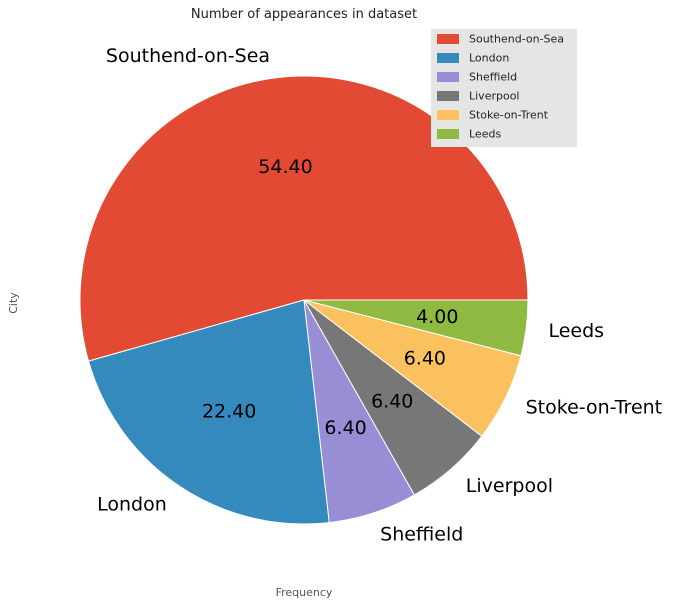 The image size is (682, 606). I want to click on category-label-southend-on-sea: Southend-on-Sea, so click(188, 56).